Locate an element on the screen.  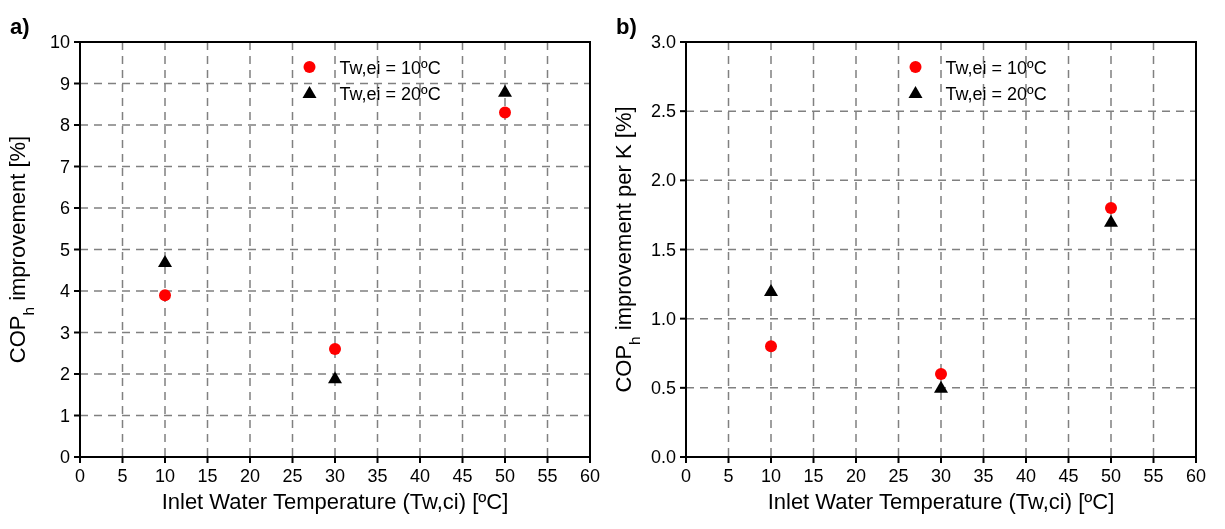
y-tick-label: 2.5 is located at coordinates (663, 111).